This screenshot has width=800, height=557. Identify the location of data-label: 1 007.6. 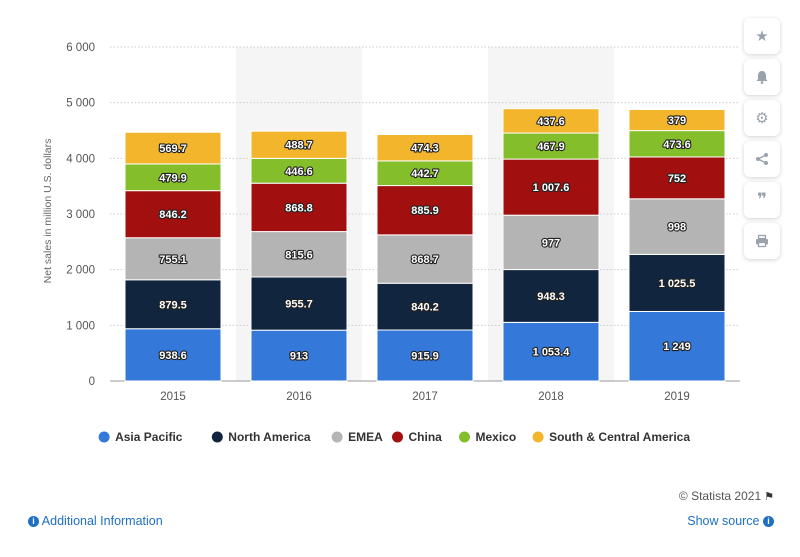
(551, 188).